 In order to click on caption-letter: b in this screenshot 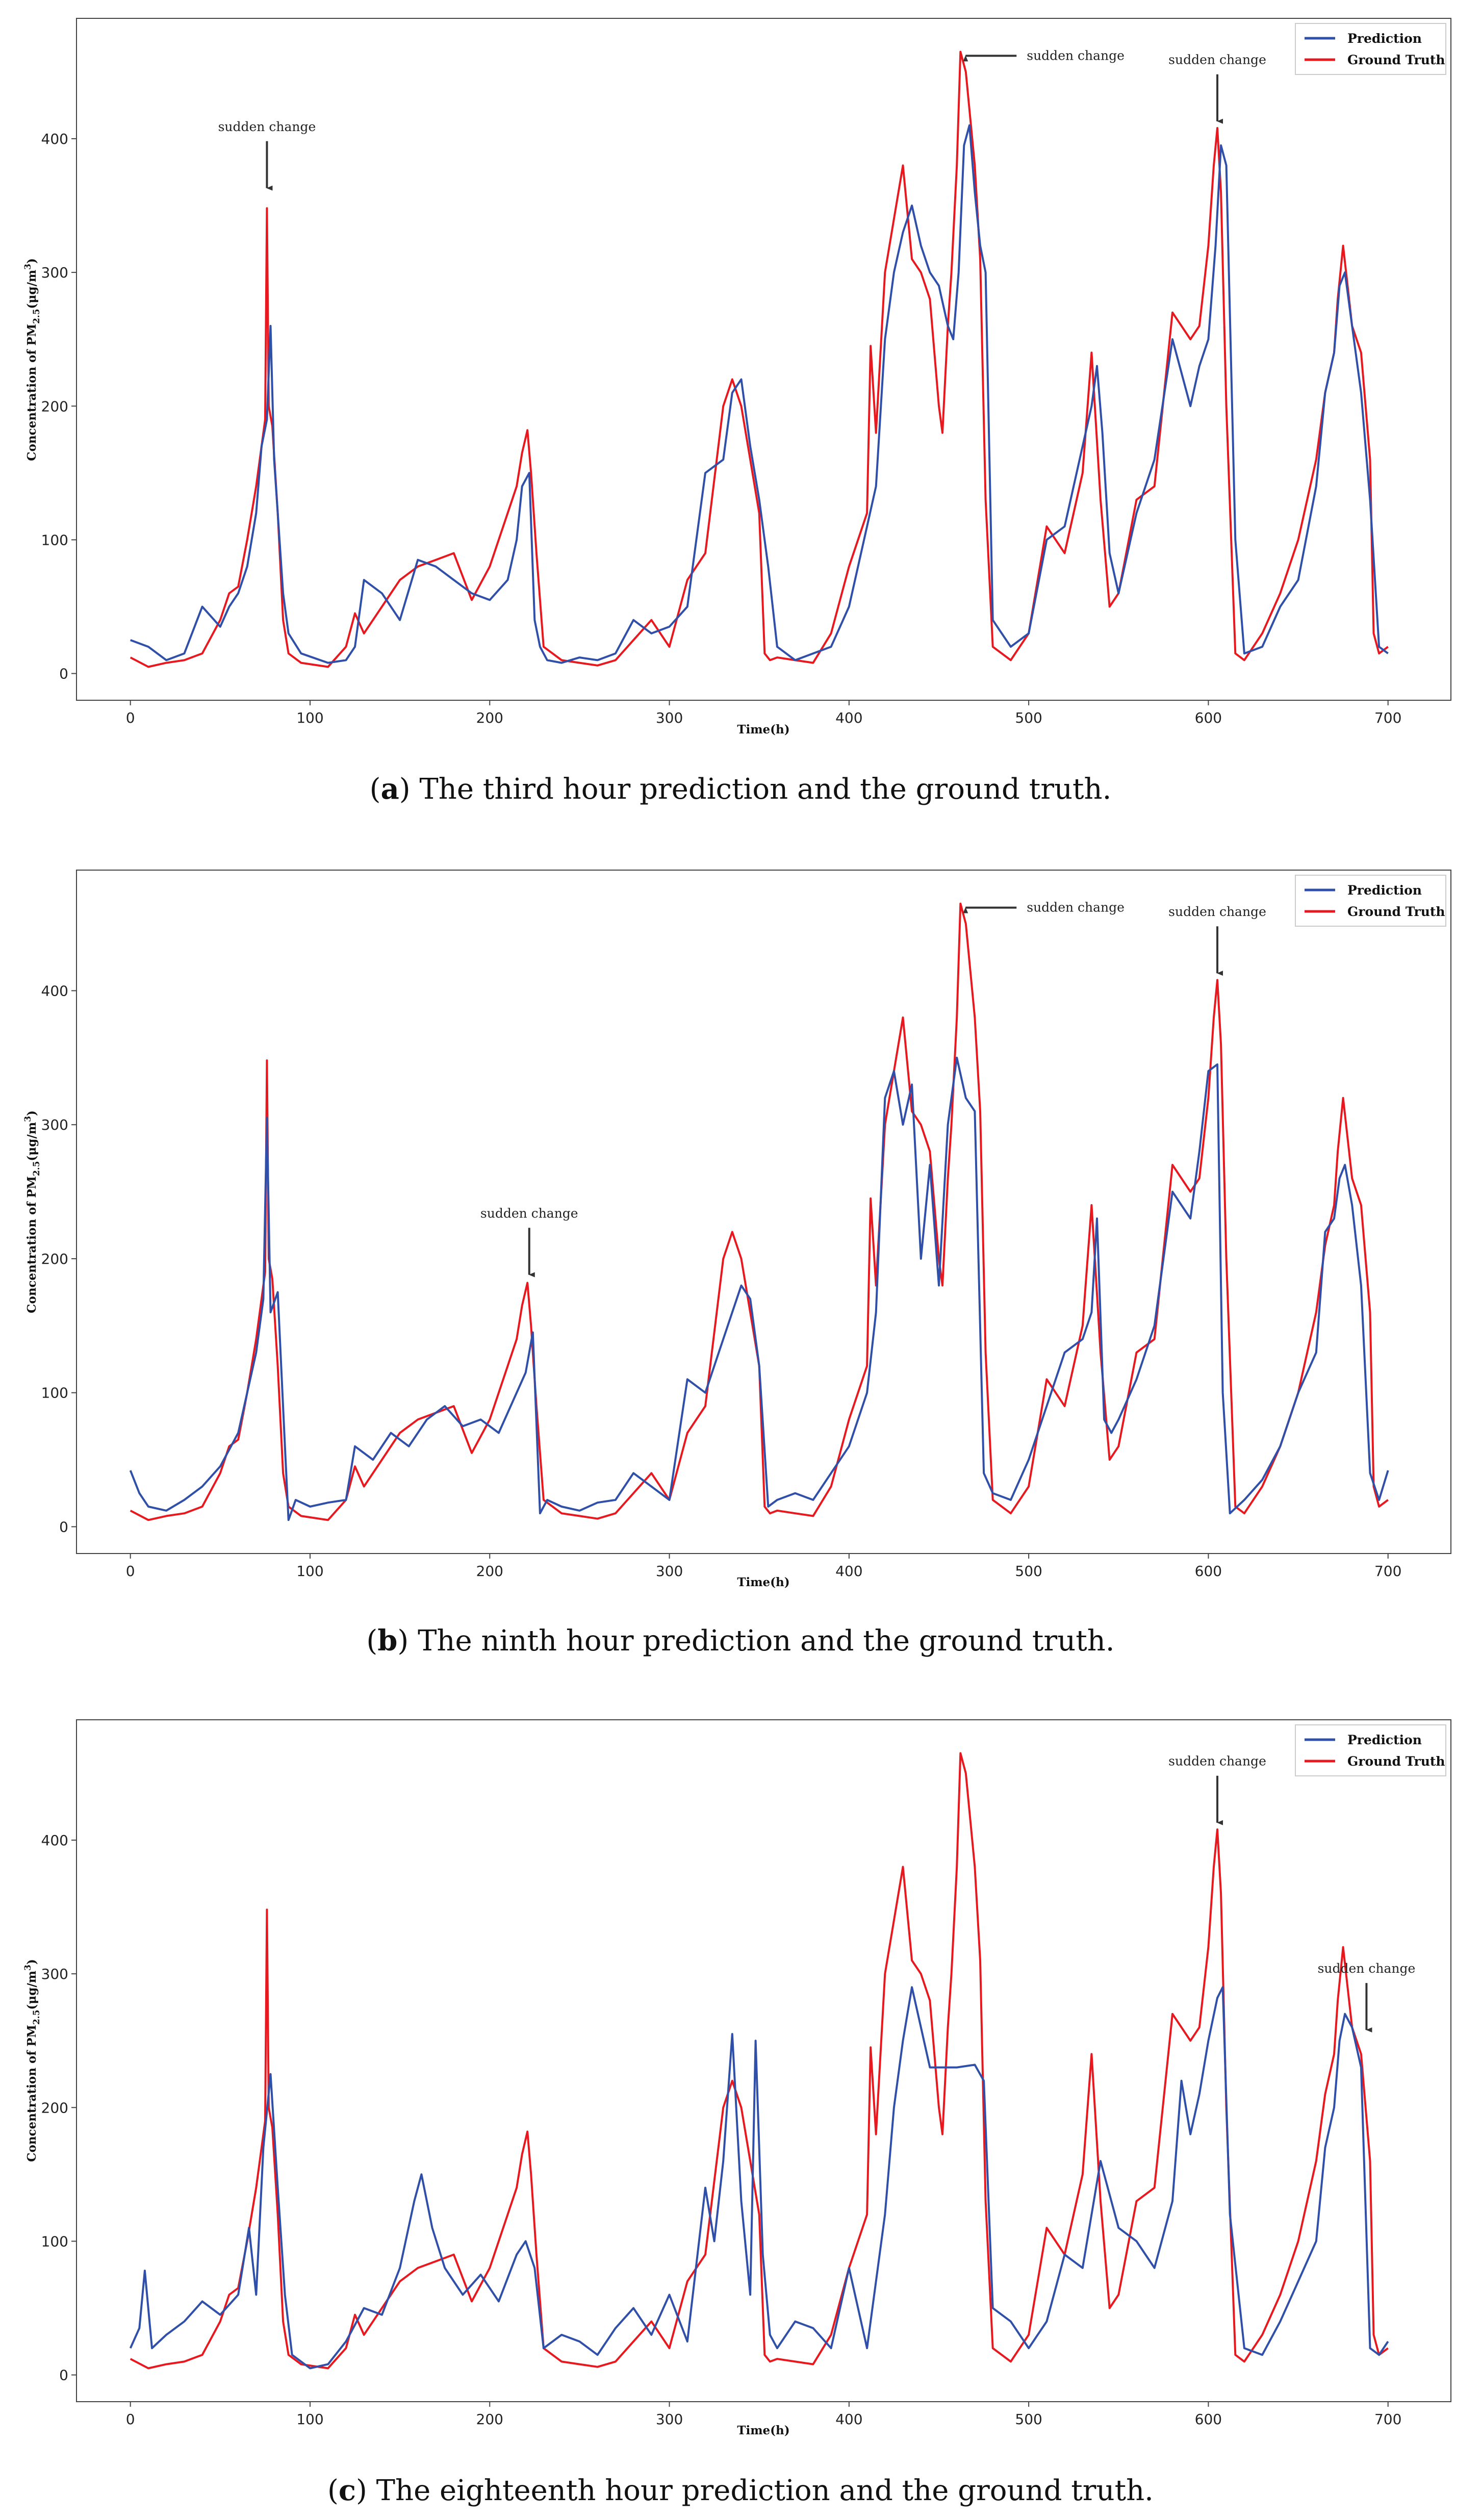, I will do `click(387, 1641)`.